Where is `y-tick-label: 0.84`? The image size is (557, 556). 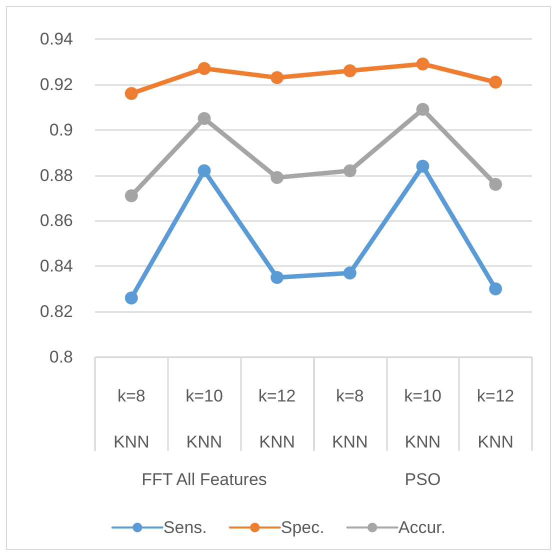
y-tick-label: 0.84 is located at coordinates (56, 266).